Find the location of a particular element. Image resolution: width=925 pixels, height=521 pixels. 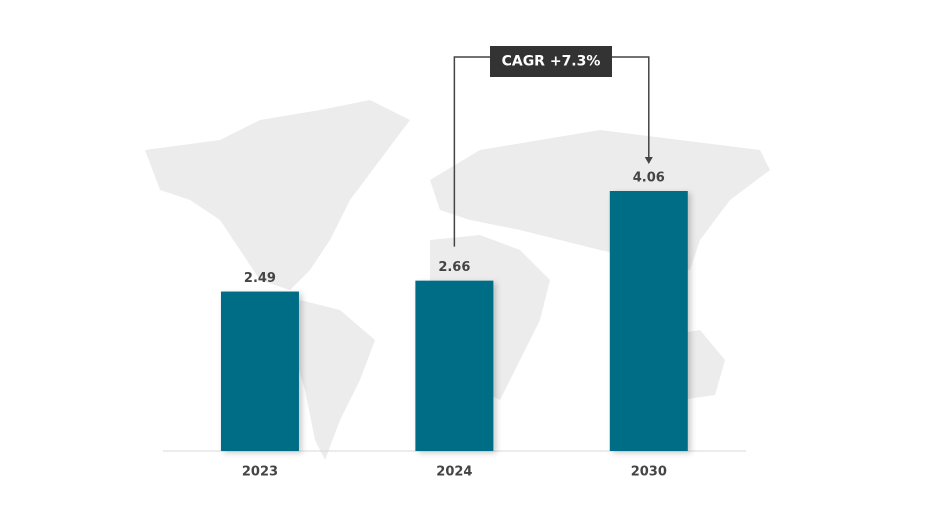

bracket-line is located at coordinates (551, 151).